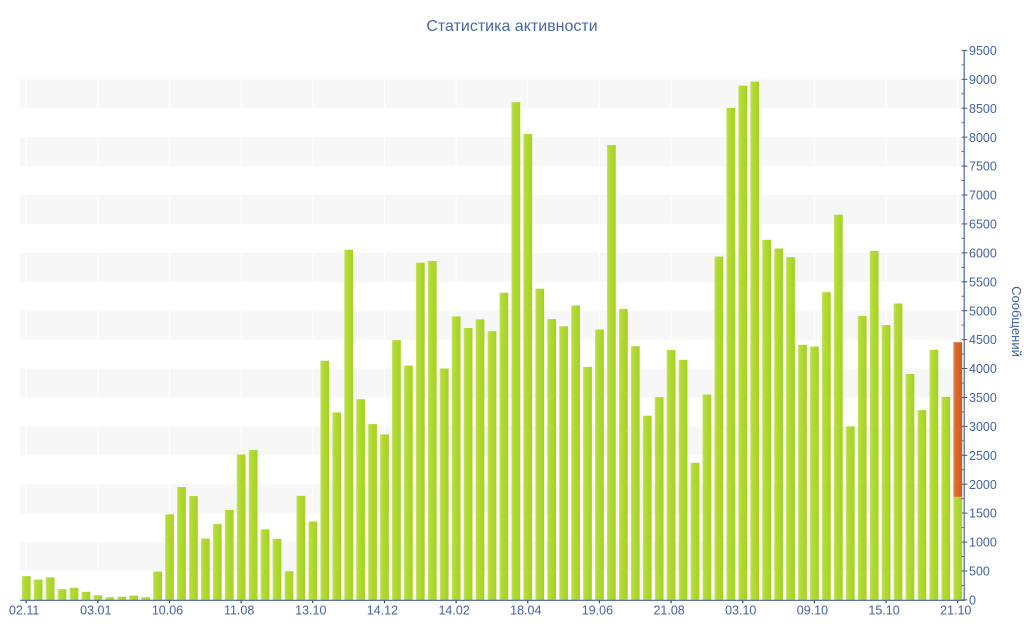  I want to click on svg-text: 10.06, so click(167, 611).